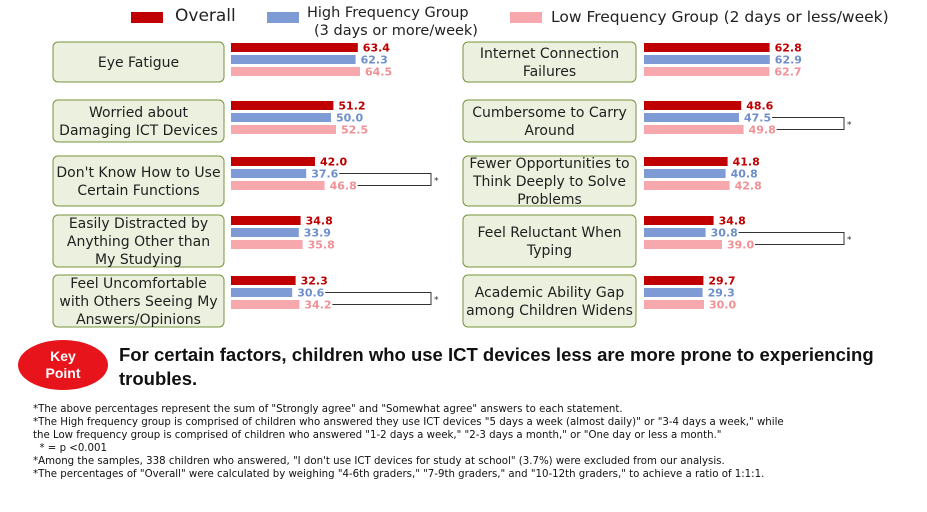 The height and width of the screenshot is (512, 927). Describe the element at coordinates (63, 373) in the screenshot. I see `key-point-badge-line2: Point` at that location.